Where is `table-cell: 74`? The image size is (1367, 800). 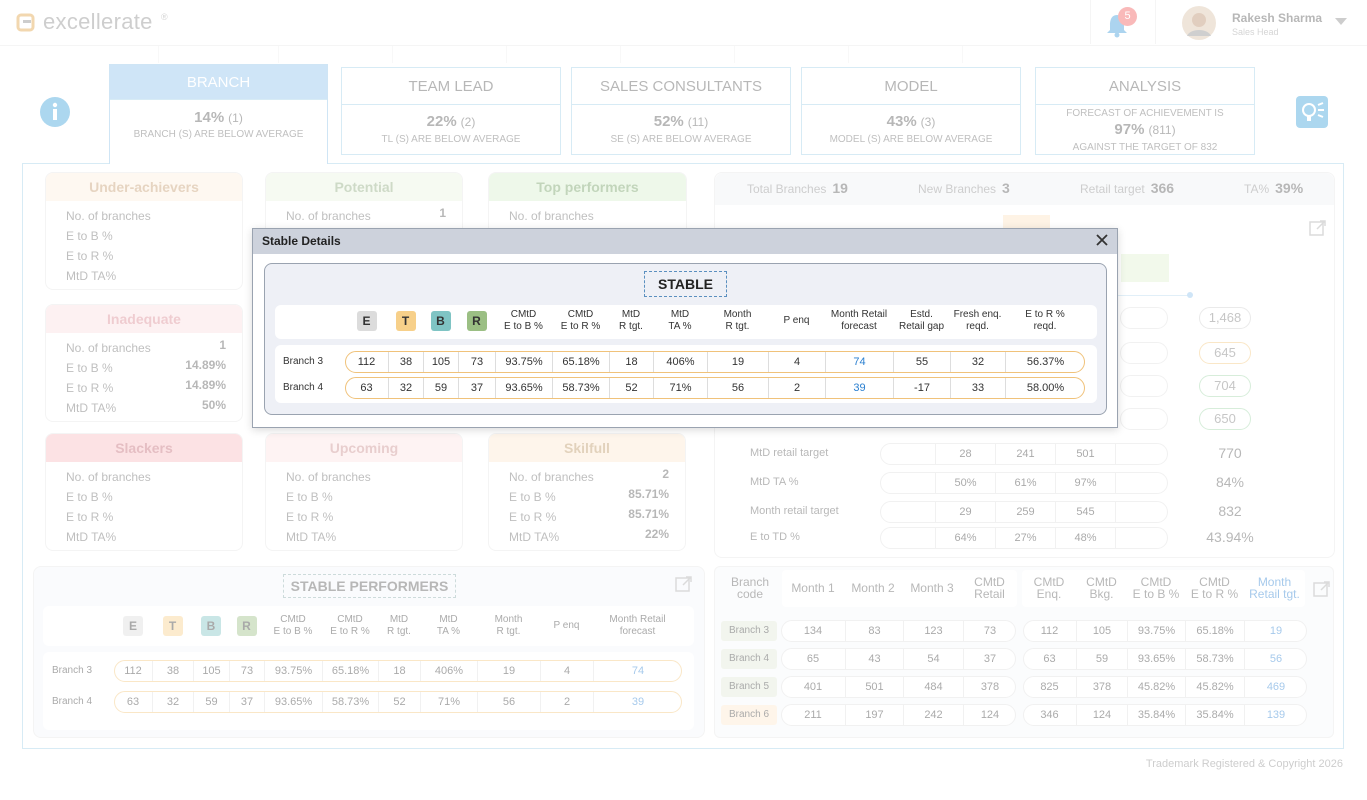
table-cell: 74 is located at coordinates (859, 362).